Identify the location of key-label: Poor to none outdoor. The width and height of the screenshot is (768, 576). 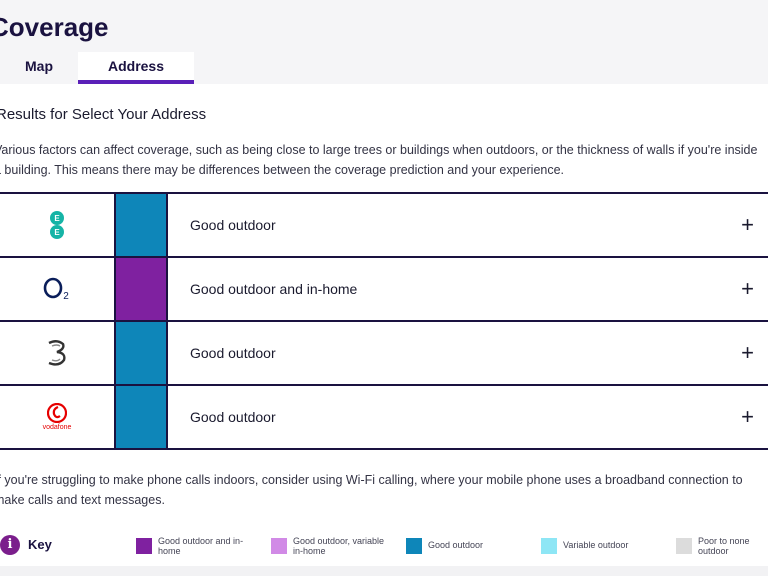
(724, 546).